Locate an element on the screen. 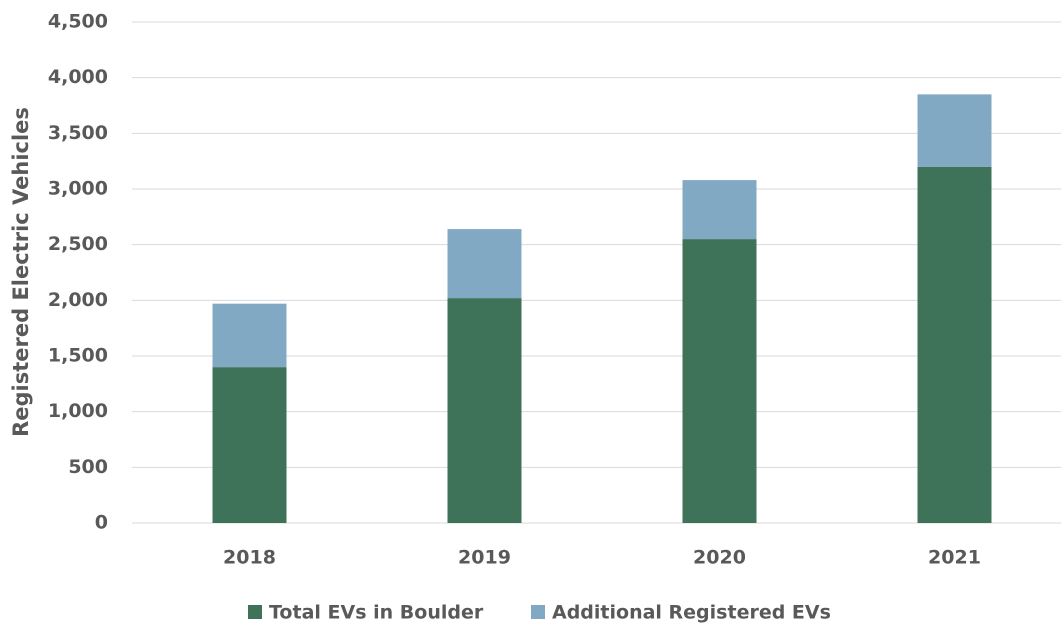 Image resolution: width=1061 pixels, height=631 pixels. x-tick-label: 2019 is located at coordinates (484, 558).